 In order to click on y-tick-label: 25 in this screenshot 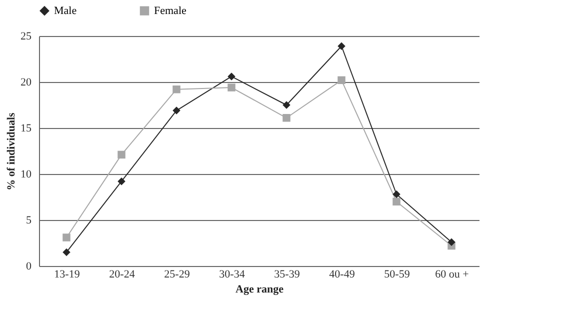, I will do `click(26, 36)`.